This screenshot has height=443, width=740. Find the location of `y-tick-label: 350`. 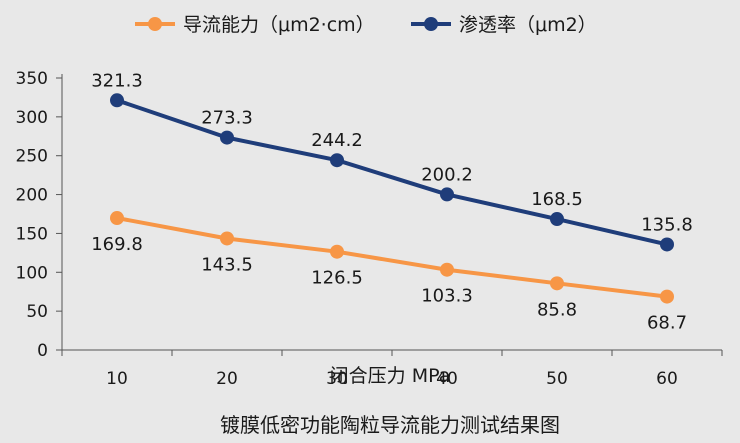

y-tick-label: 350 is located at coordinates (32, 79).